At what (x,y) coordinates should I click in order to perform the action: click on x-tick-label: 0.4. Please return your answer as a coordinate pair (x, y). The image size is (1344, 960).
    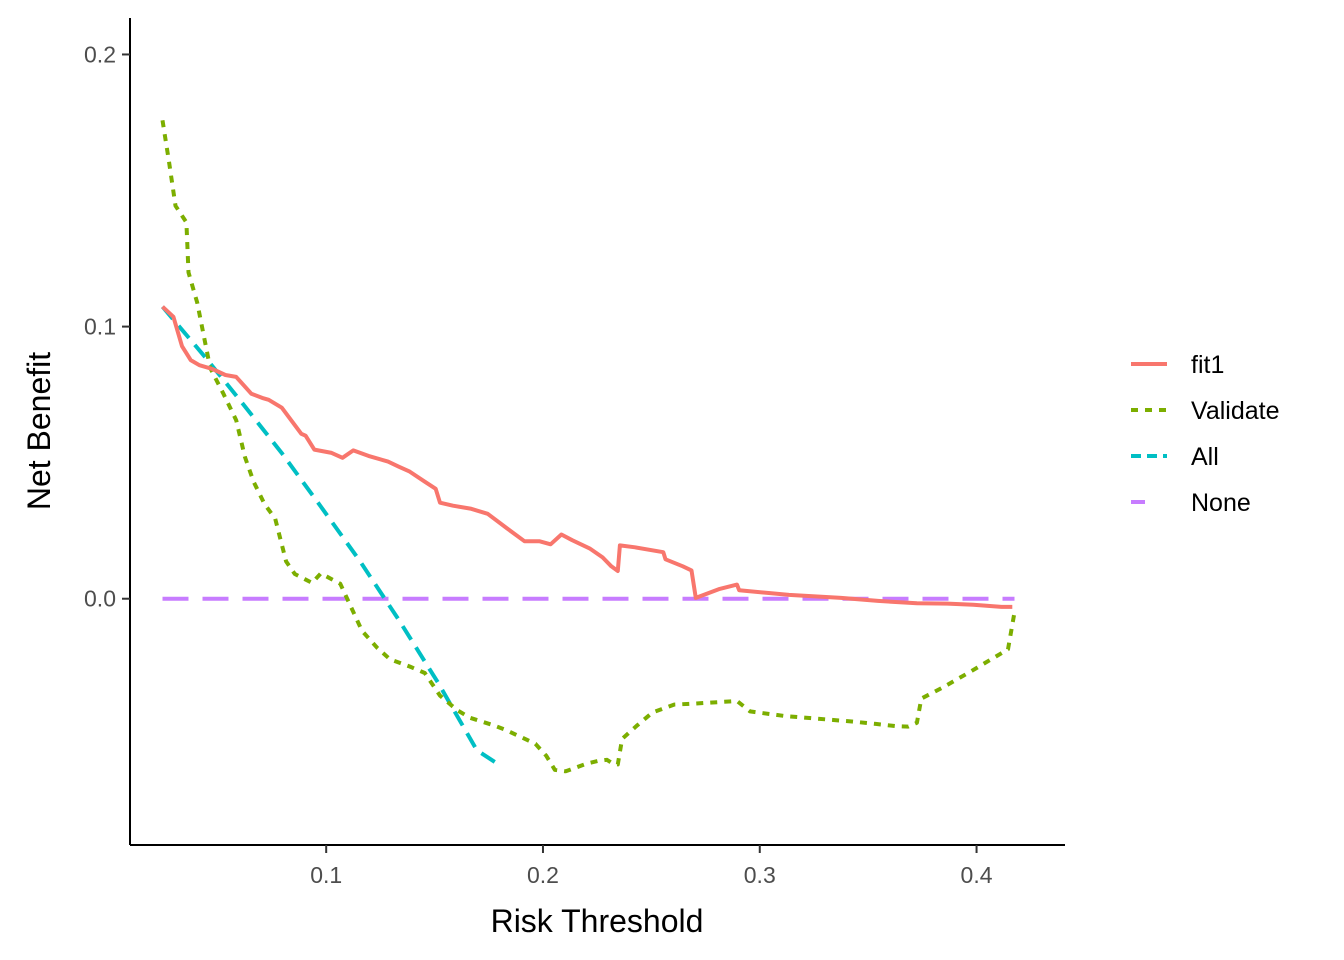
    Looking at the image, I should click on (977, 875).